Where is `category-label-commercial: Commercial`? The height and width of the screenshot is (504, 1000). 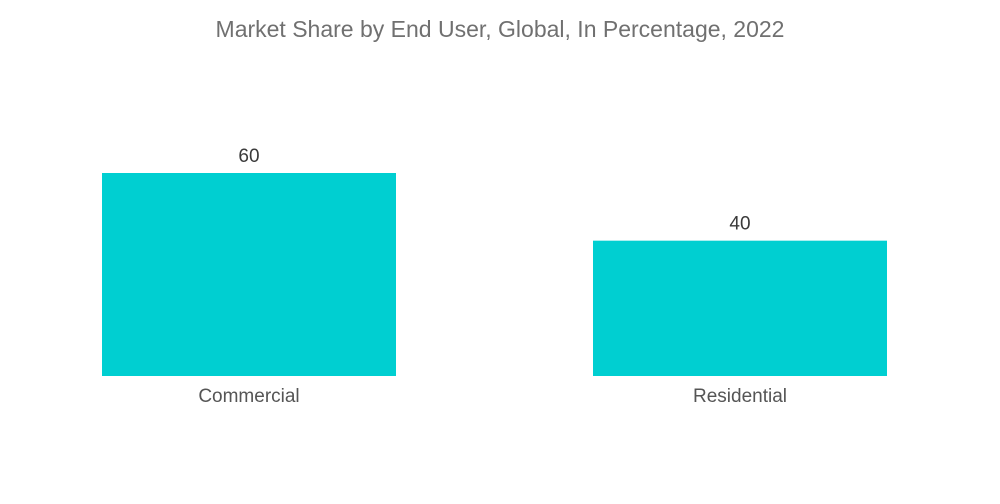 category-label-commercial: Commercial is located at coordinates (248, 396).